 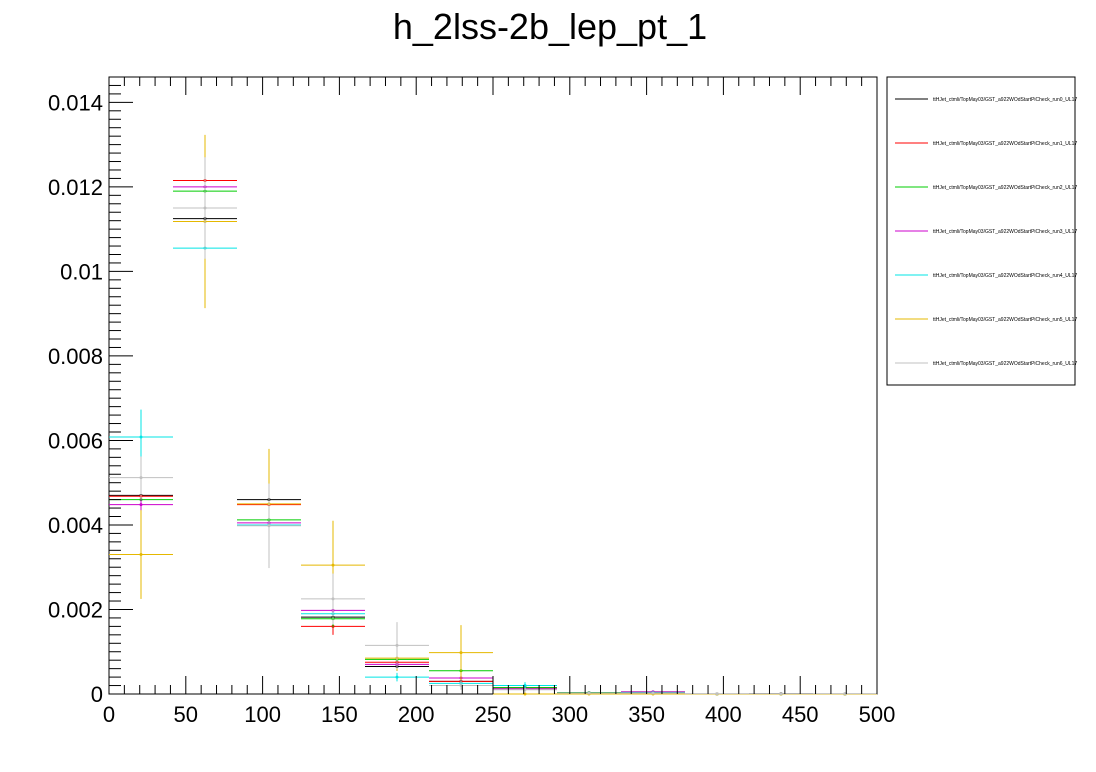 What do you see at coordinates (81, 271) in the screenshot?
I see `y-tick-label: 0.01` at bounding box center [81, 271].